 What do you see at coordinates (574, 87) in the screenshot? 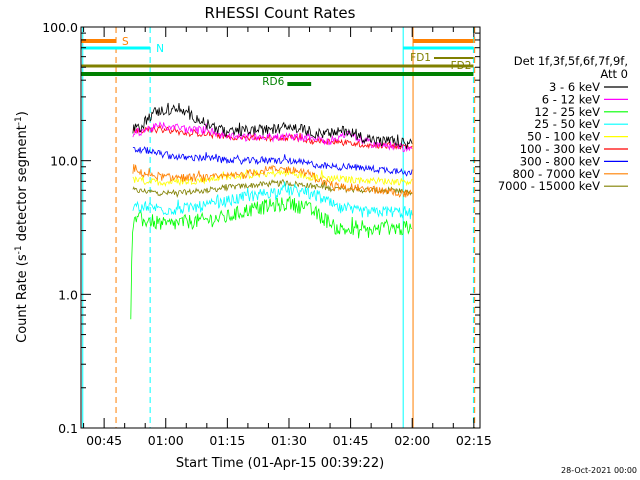
I see `legend-entry-label-0: 3 - 6 keV` at bounding box center [574, 87].